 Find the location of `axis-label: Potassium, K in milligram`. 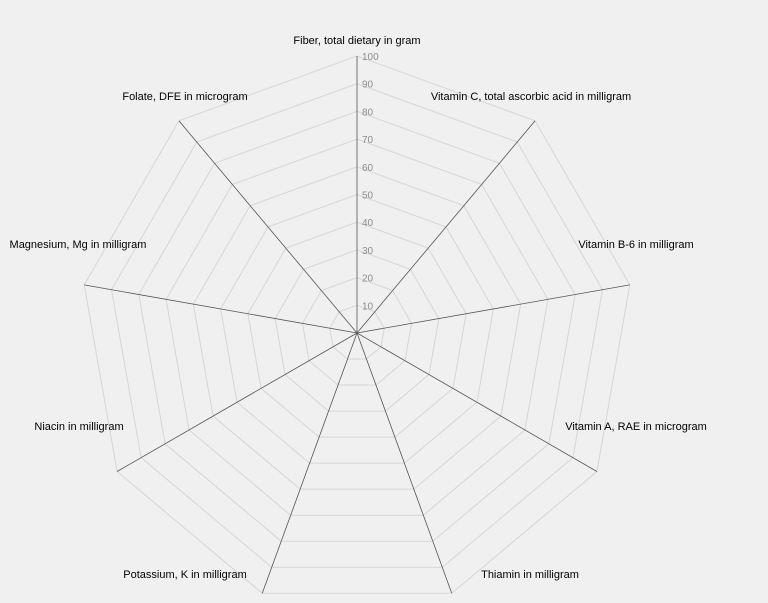

axis-label: Potassium, K in milligram is located at coordinates (184, 575).